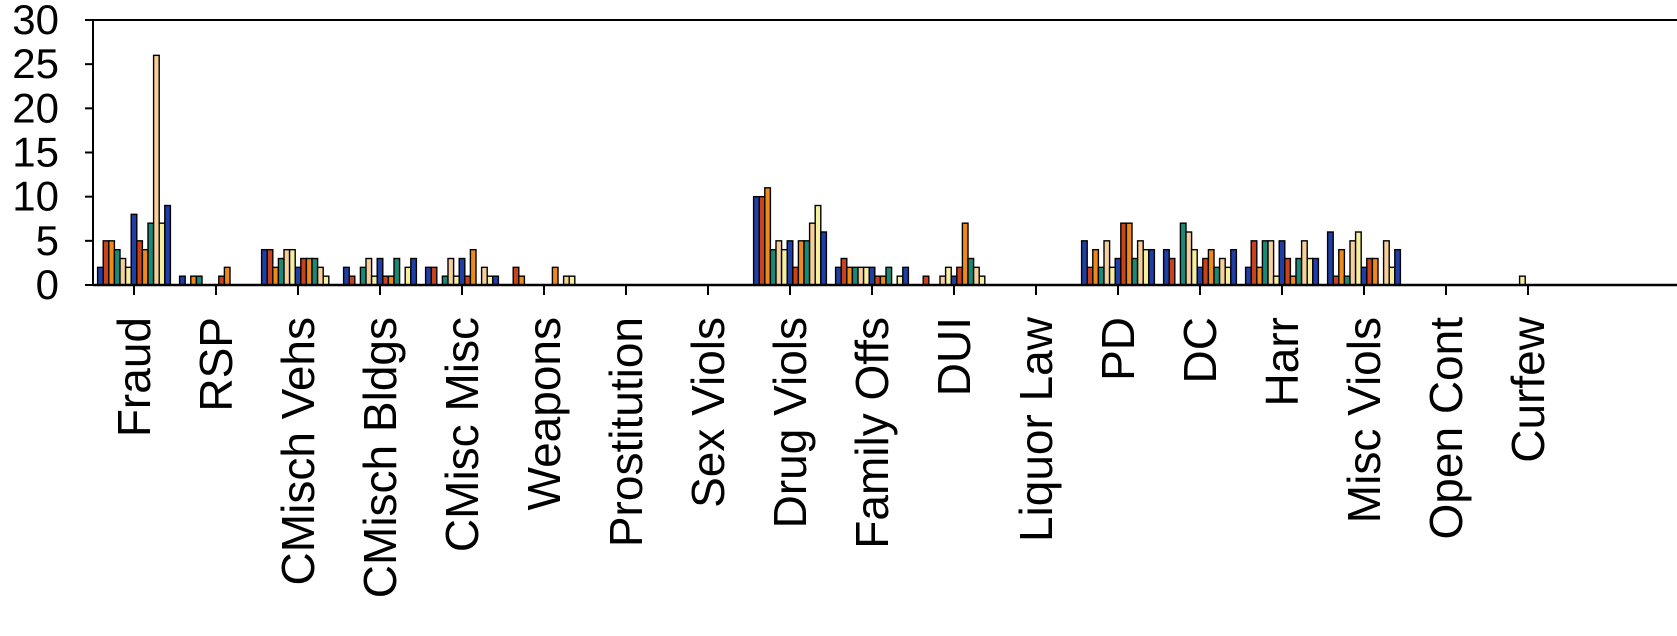 This screenshot has height=636, width=1677. What do you see at coordinates (35, 63) in the screenshot?
I see `y-tick-label: 25` at bounding box center [35, 63].